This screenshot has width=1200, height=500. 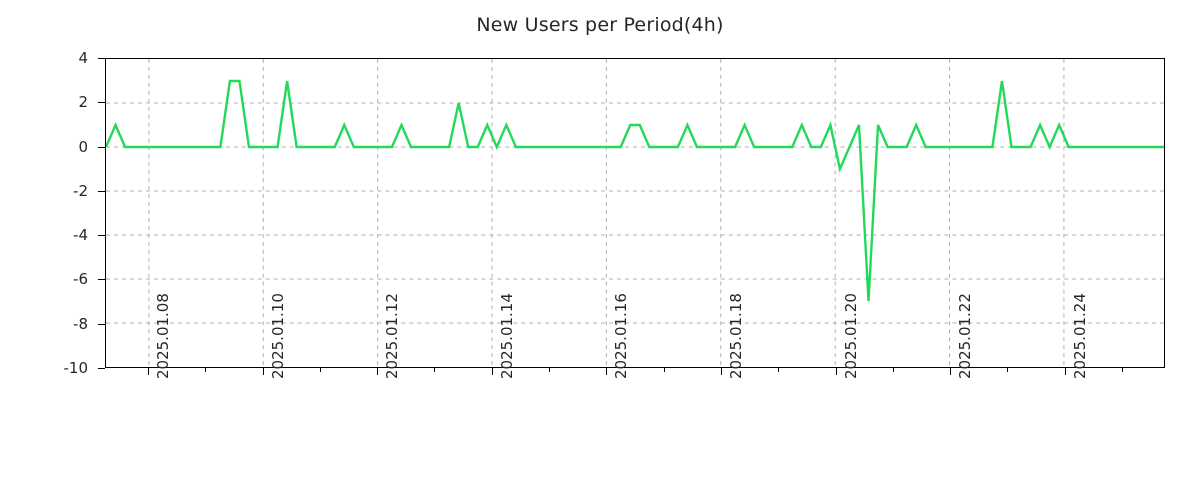 I want to click on y-axis-tick-label: 2, so click(x=83, y=102).